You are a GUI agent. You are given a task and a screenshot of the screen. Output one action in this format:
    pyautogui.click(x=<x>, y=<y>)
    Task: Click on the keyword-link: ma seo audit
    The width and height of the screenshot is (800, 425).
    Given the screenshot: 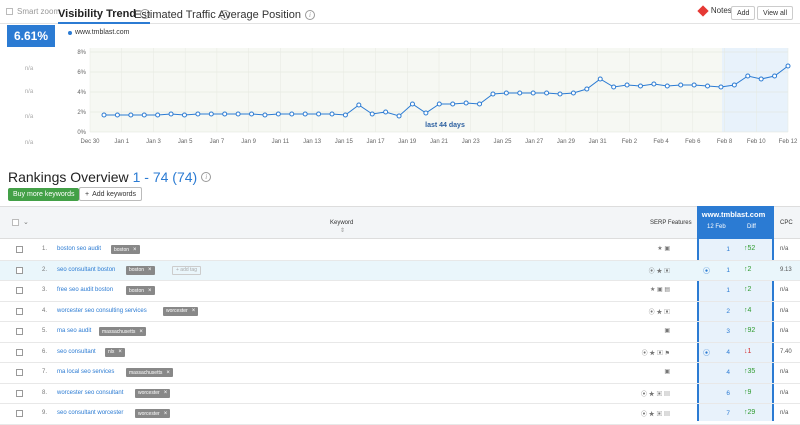 What is the action you would take?
    pyautogui.click(x=74, y=331)
    